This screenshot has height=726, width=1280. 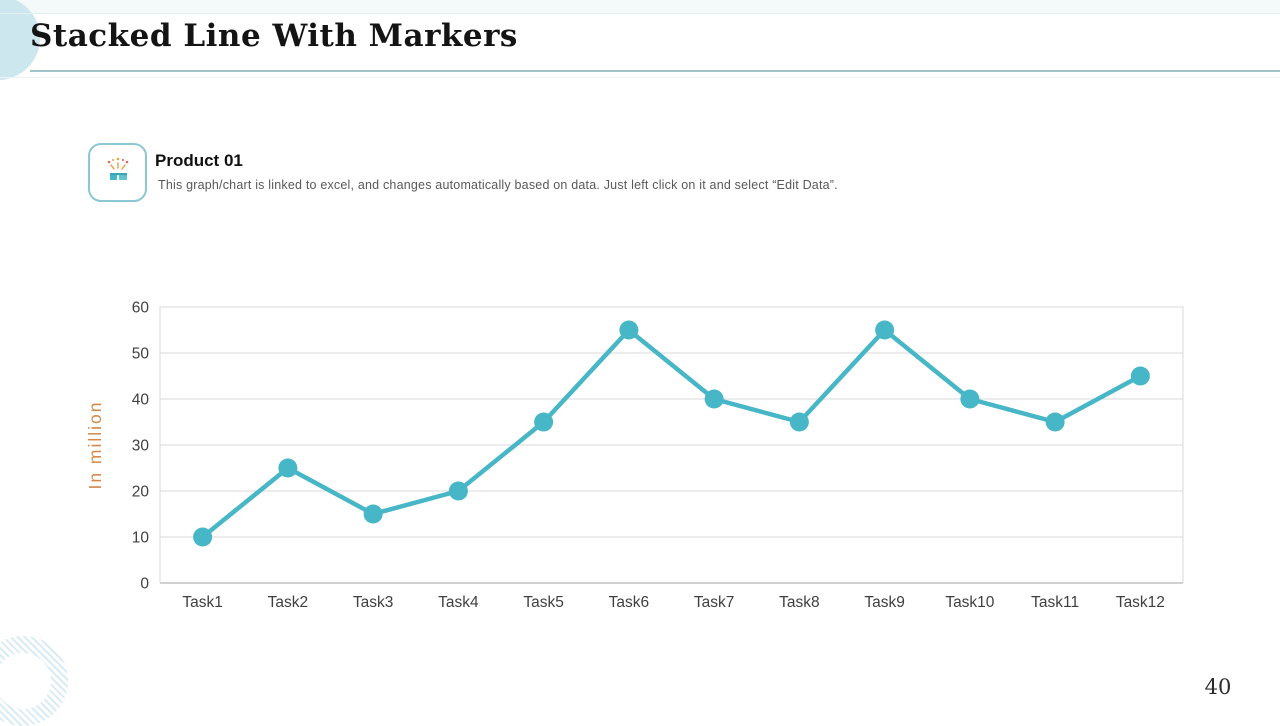 What do you see at coordinates (1218, 687) in the screenshot?
I see `page-number: 40` at bounding box center [1218, 687].